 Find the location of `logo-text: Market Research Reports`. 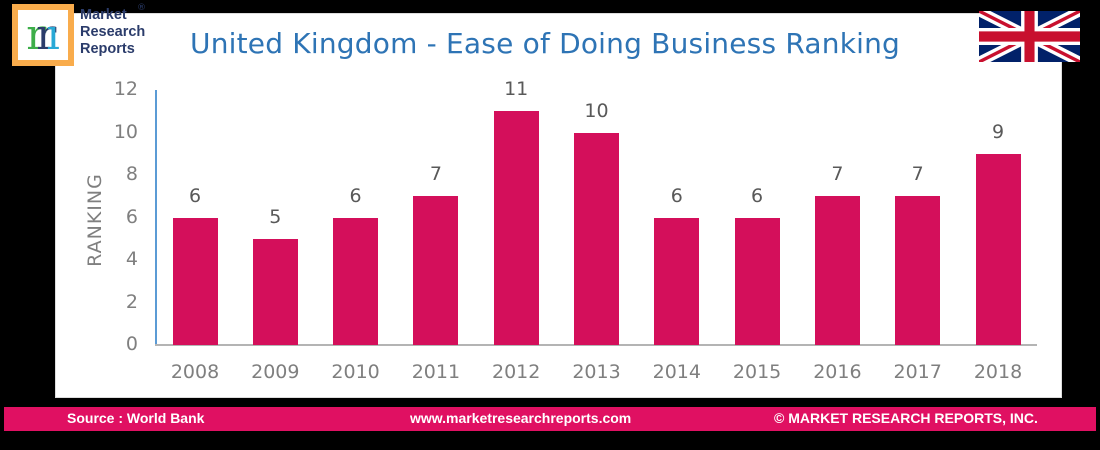

logo-text: Market Research Reports is located at coordinates (112, 32).